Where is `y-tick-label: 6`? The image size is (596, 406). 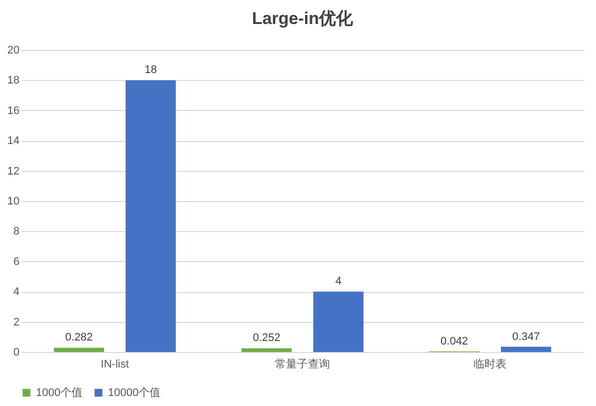
y-tick-label: 6 is located at coordinates (16, 262).